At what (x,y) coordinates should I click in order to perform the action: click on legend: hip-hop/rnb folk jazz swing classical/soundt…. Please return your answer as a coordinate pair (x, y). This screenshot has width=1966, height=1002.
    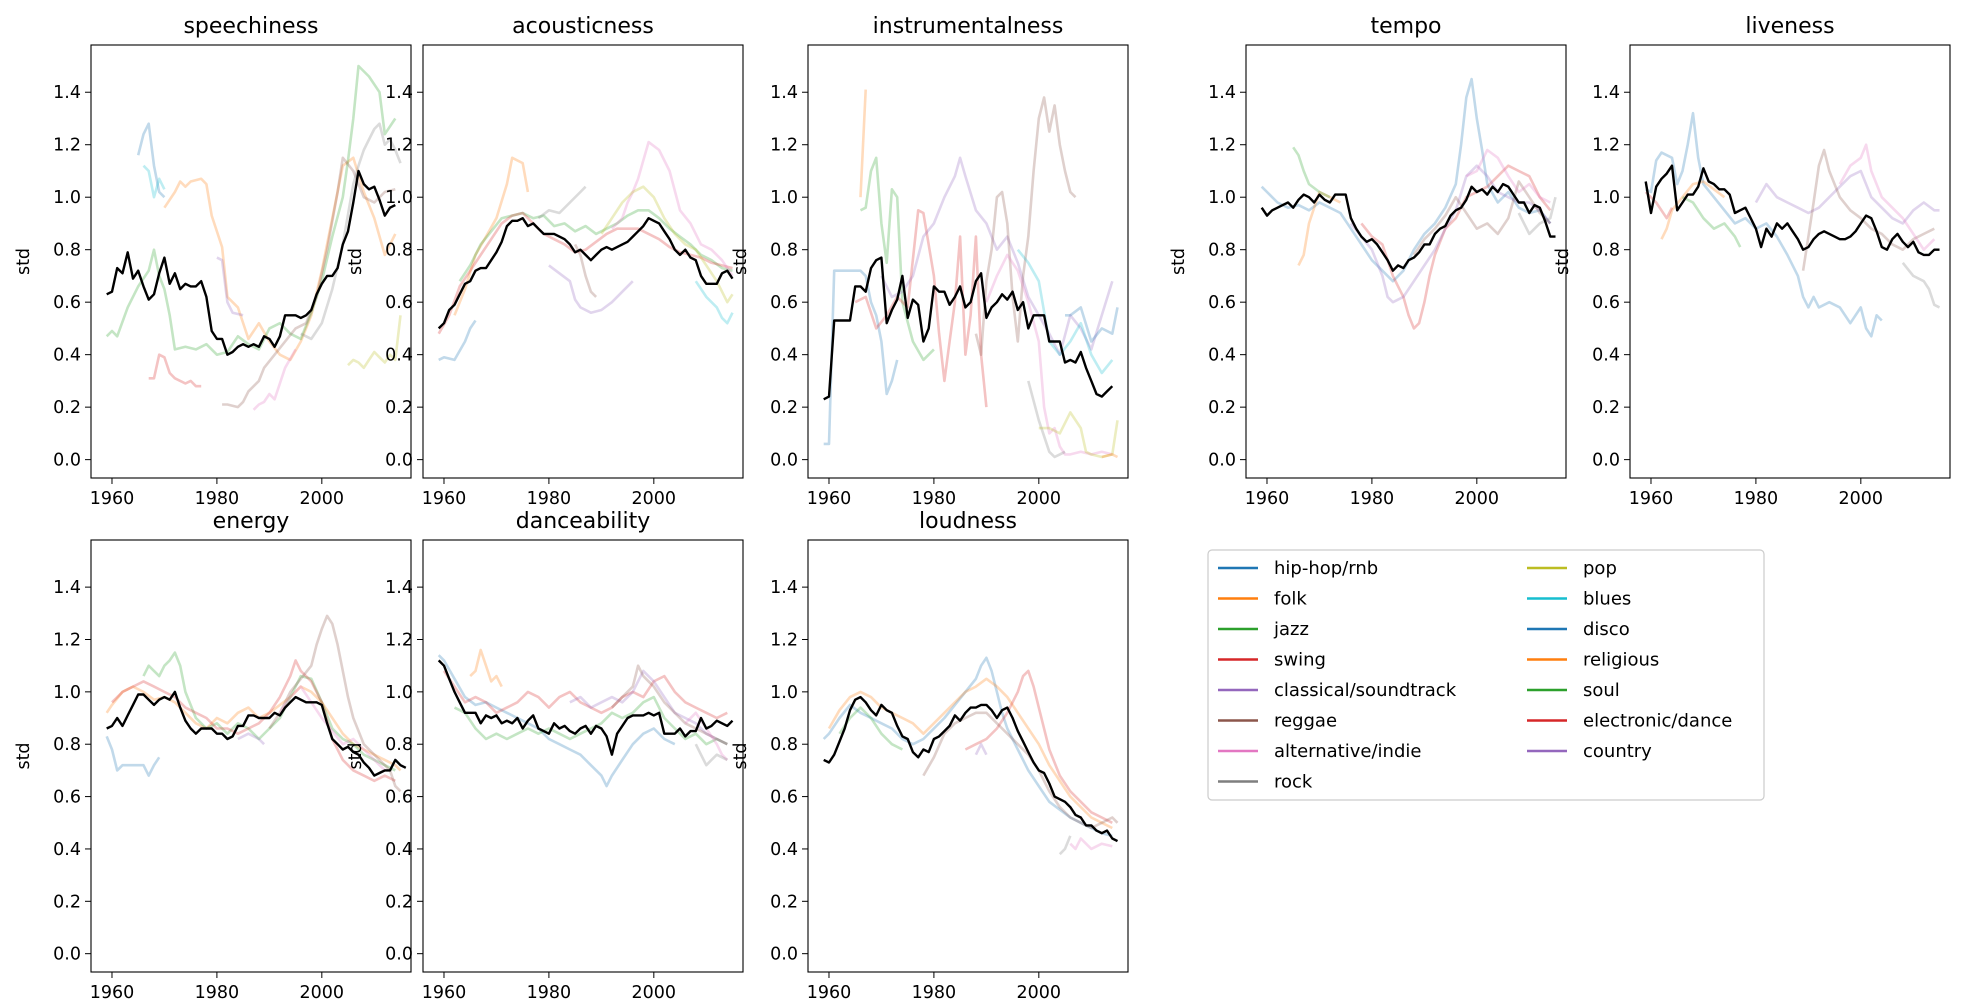
    Looking at the image, I should click on (1486, 675).